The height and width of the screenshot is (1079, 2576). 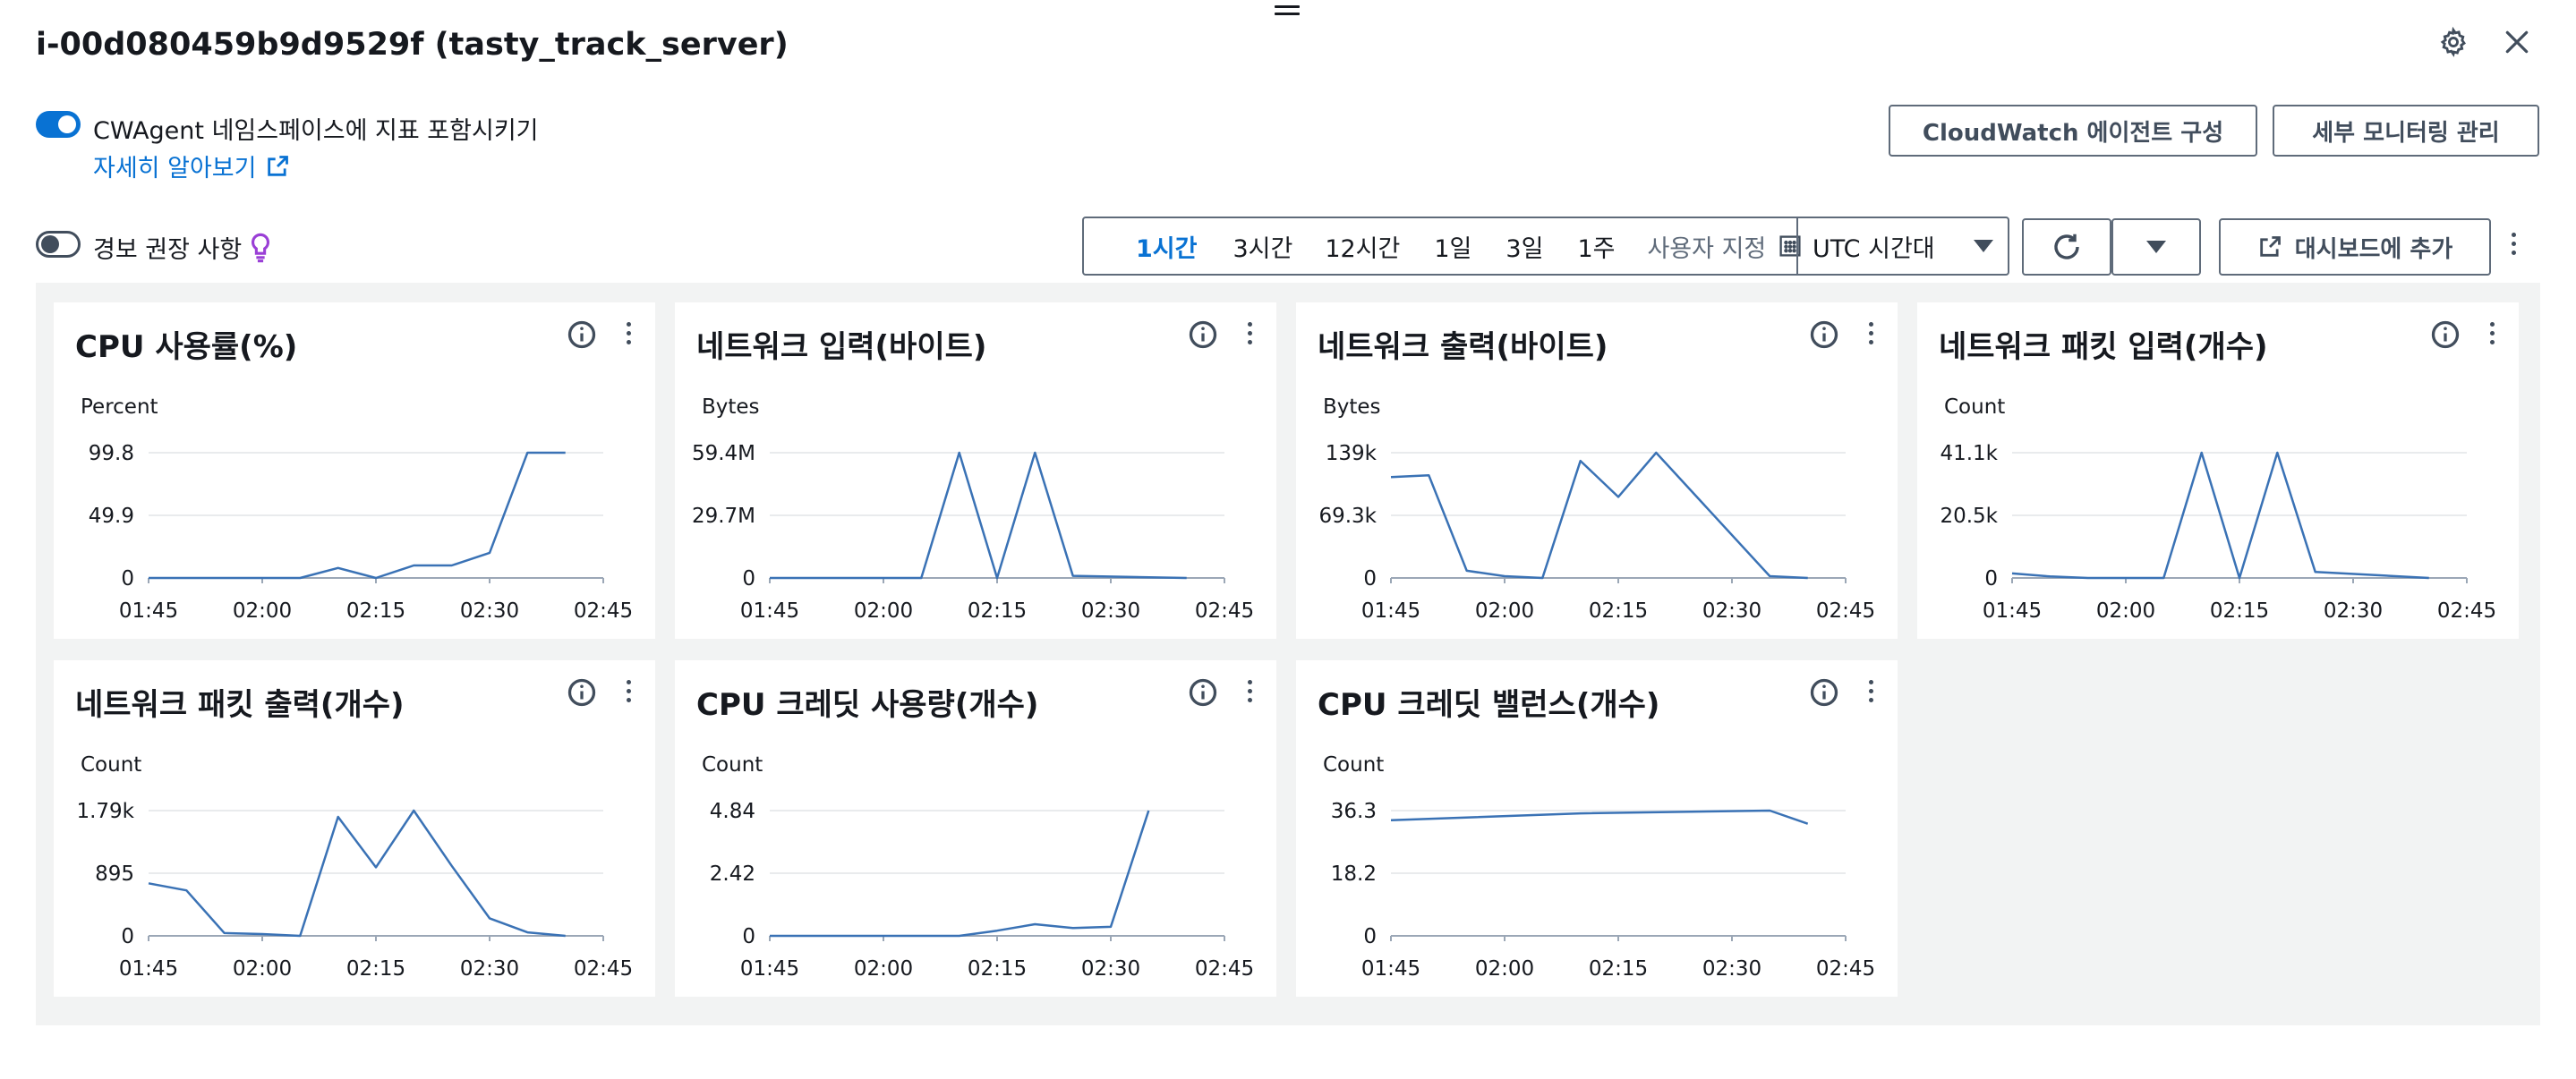 What do you see at coordinates (841, 347) in the screenshot?
I see `chart-title: 네트워크 입력(바이트)` at bounding box center [841, 347].